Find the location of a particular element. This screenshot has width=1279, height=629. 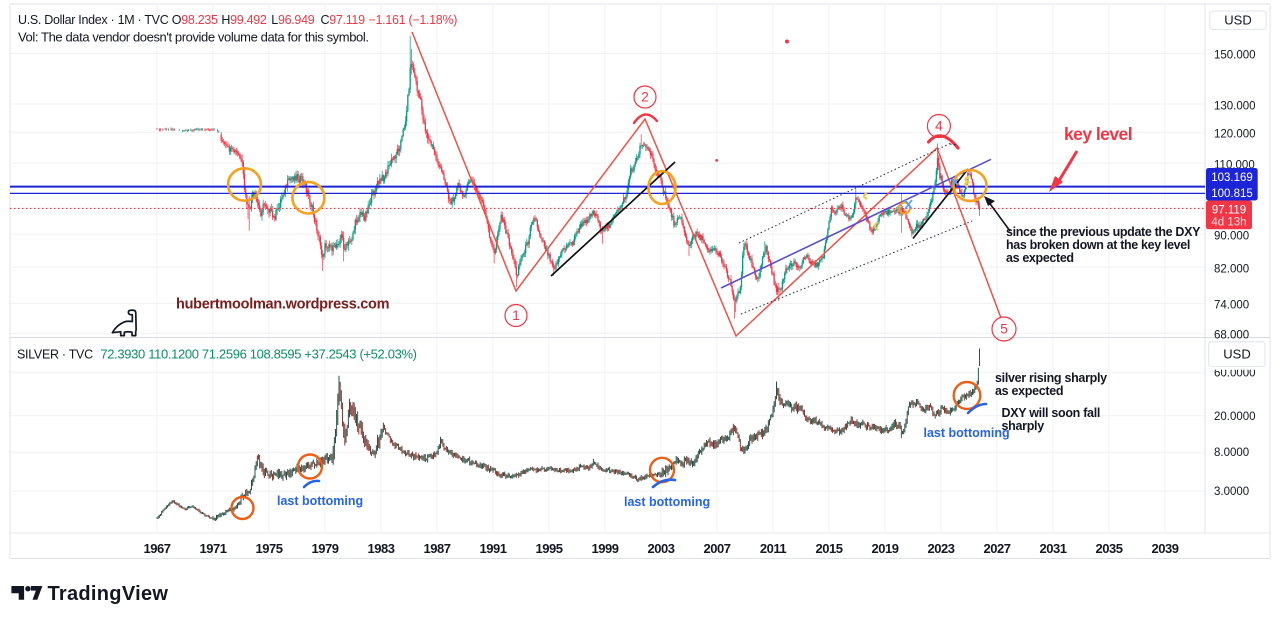

svg-text: 4 is located at coordinates (939, 126).